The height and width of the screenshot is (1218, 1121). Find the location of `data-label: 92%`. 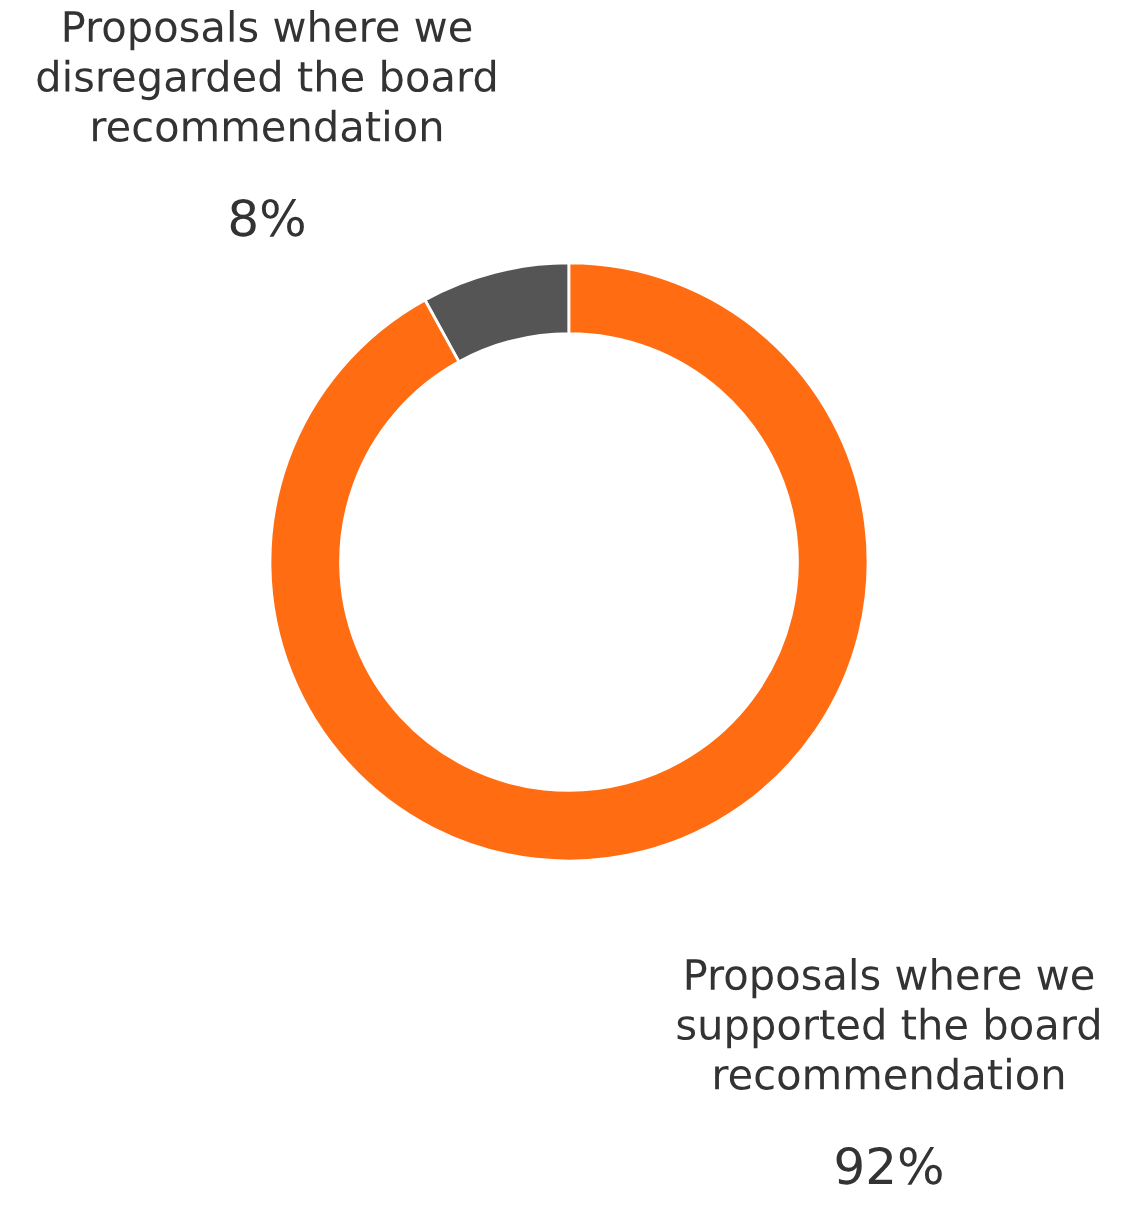

data-label: 92% is located at coordinates (889, 1165).